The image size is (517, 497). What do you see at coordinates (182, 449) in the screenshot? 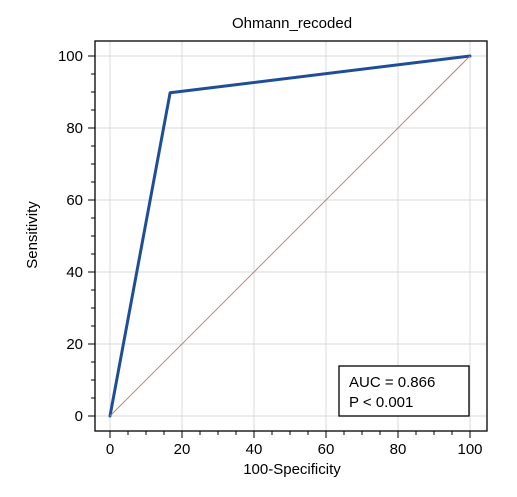
I see `x-tick-label: 20` at bounding box center [182, 449].